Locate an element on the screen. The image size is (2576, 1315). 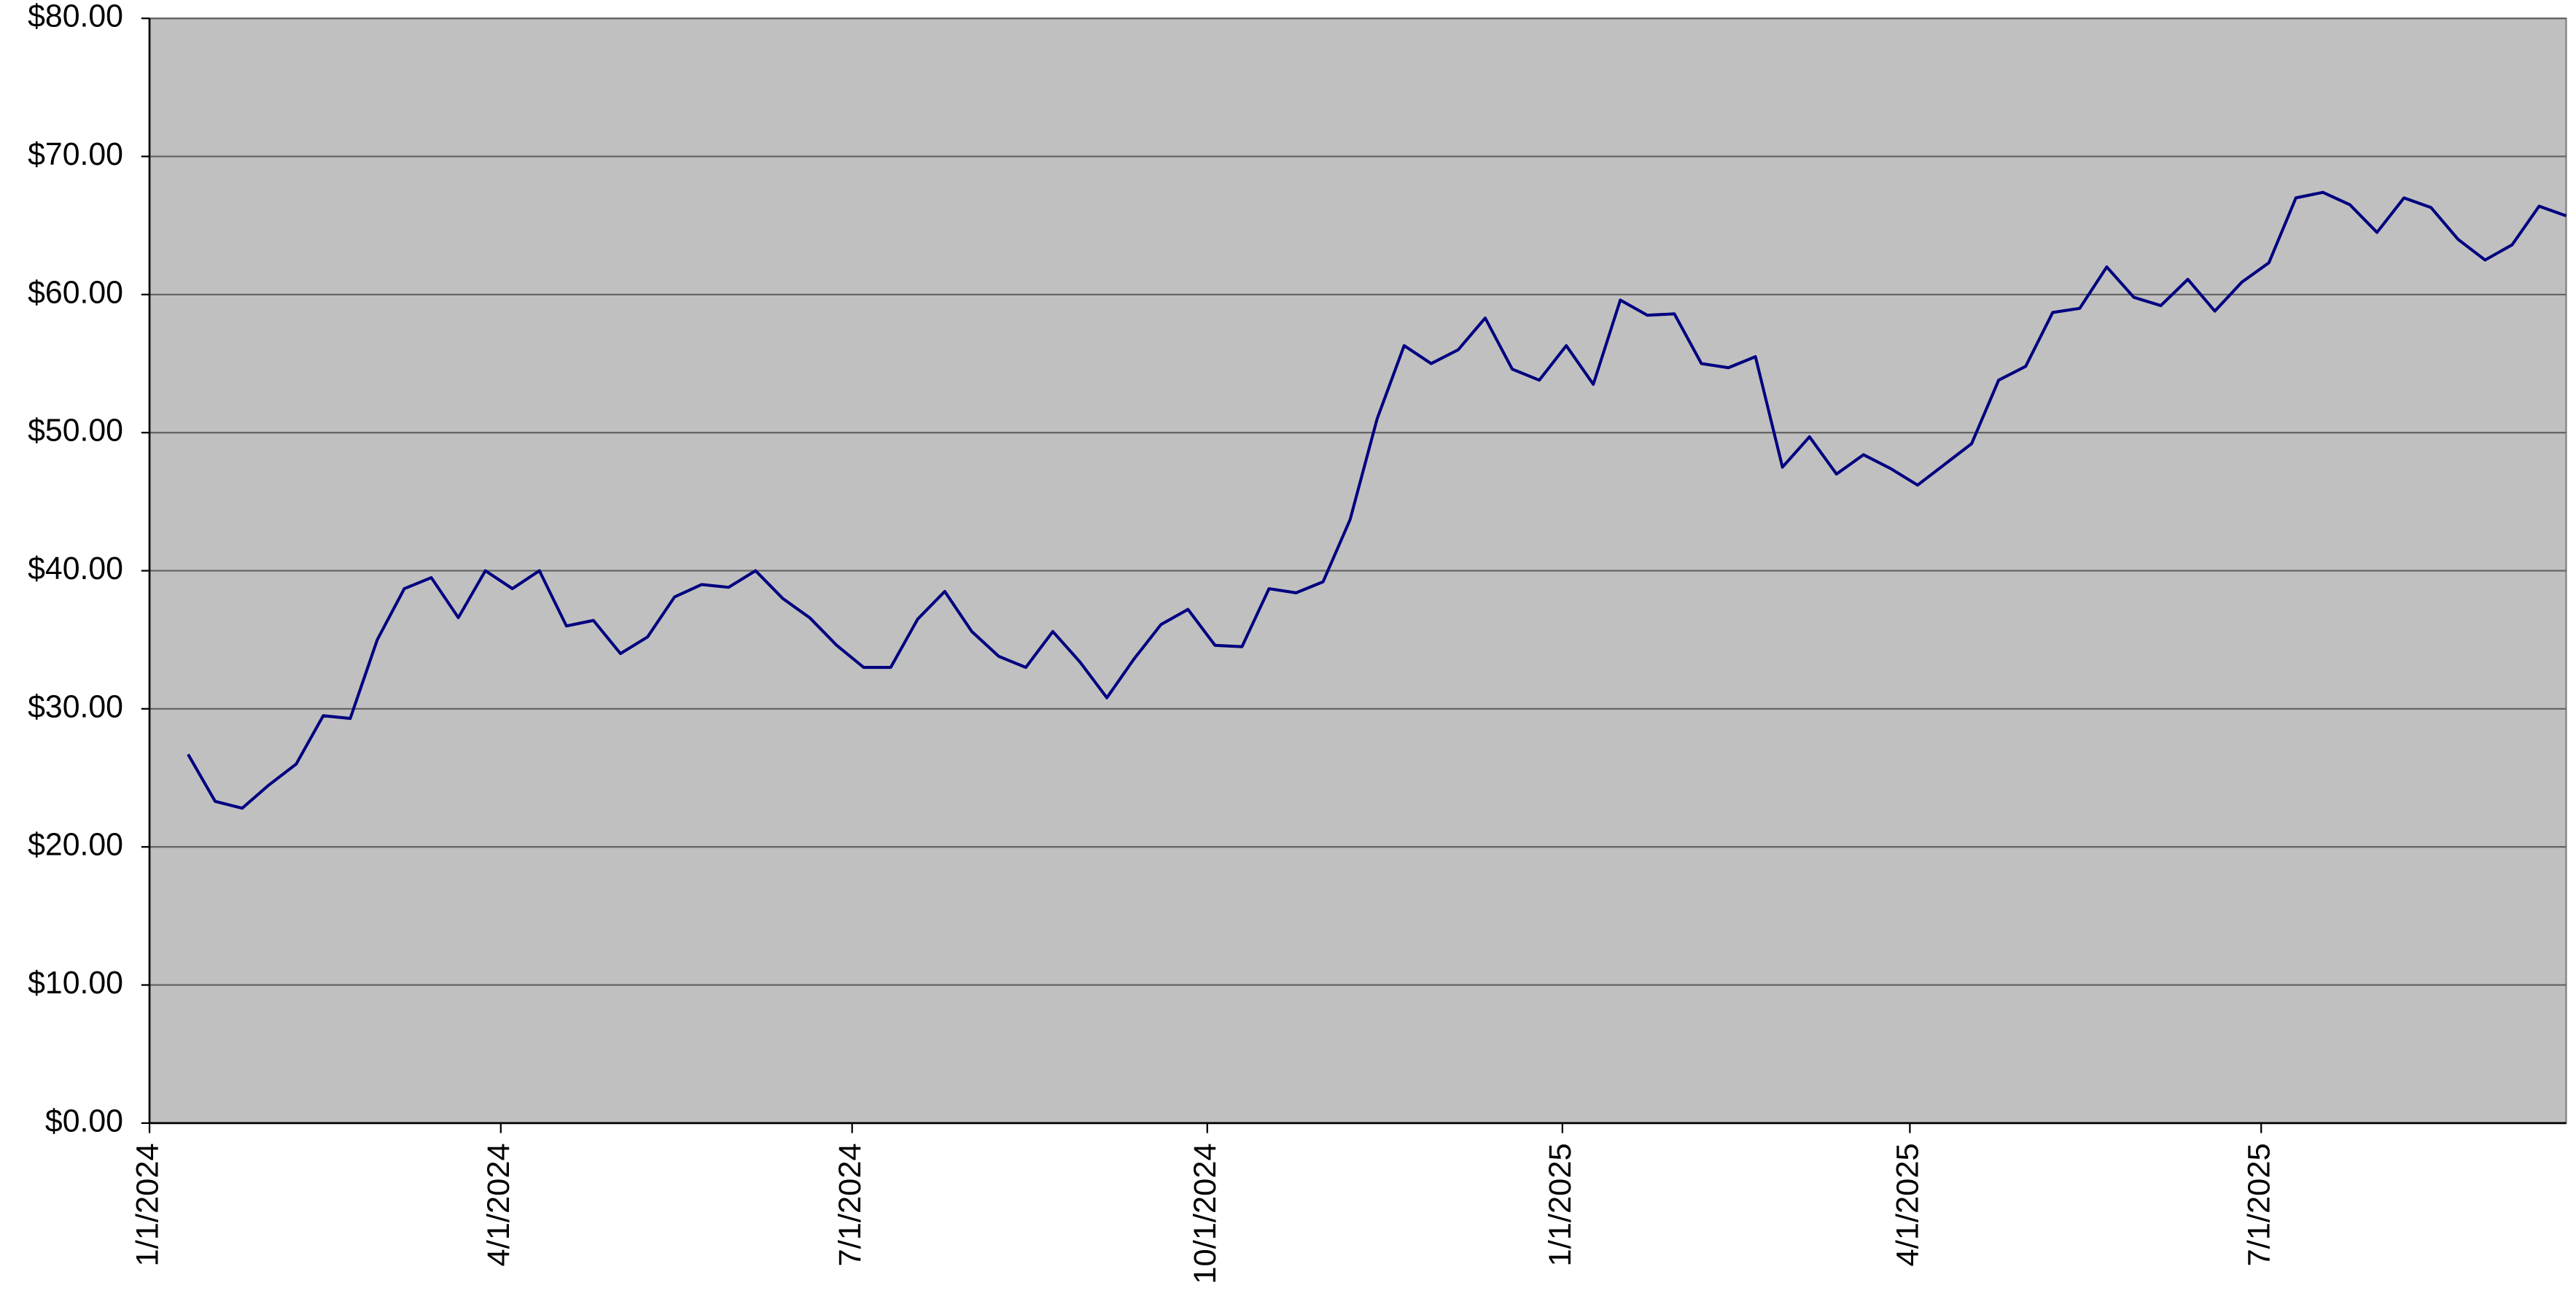
y-tick-label: $0.00 is located at coordinates (84, 1120).